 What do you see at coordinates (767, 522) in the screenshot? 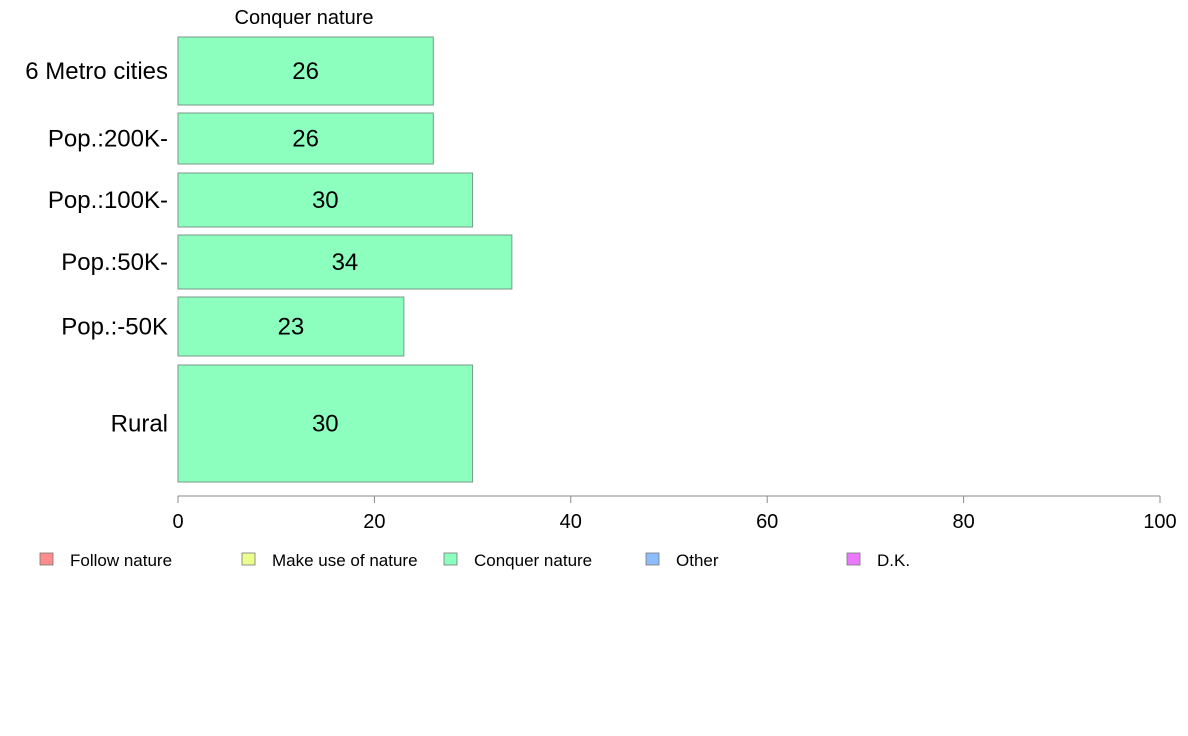
I see `x-tick-label: 60` at bounding box center [767, 522].